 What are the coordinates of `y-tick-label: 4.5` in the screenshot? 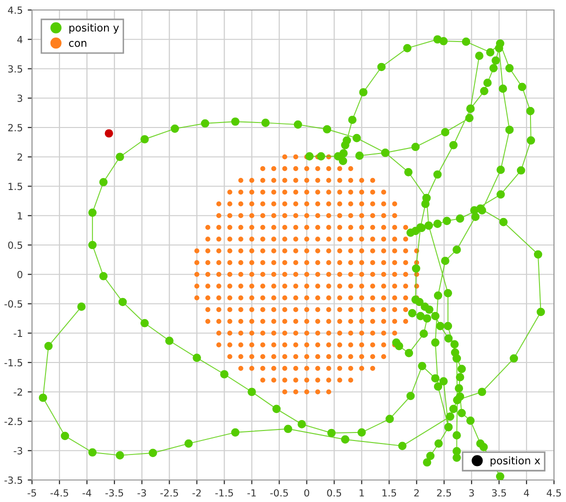 It's located at (15, 10).